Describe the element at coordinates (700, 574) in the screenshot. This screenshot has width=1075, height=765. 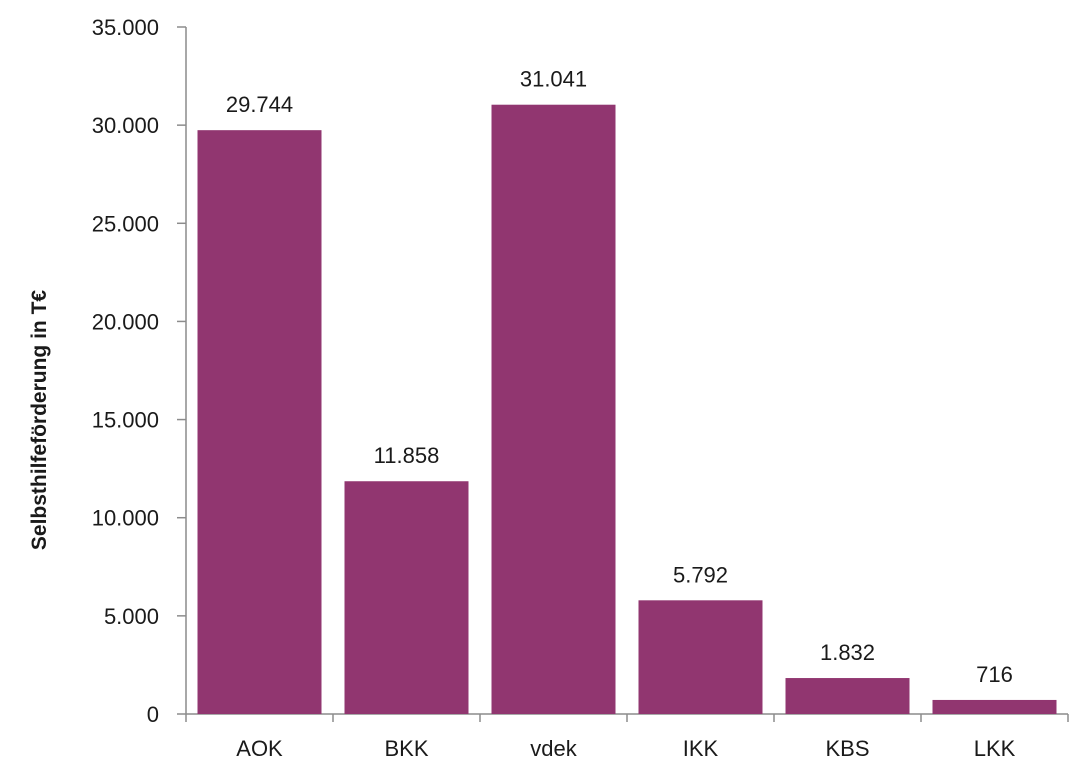
I see `data-label-ikk: 5.792` at that location.